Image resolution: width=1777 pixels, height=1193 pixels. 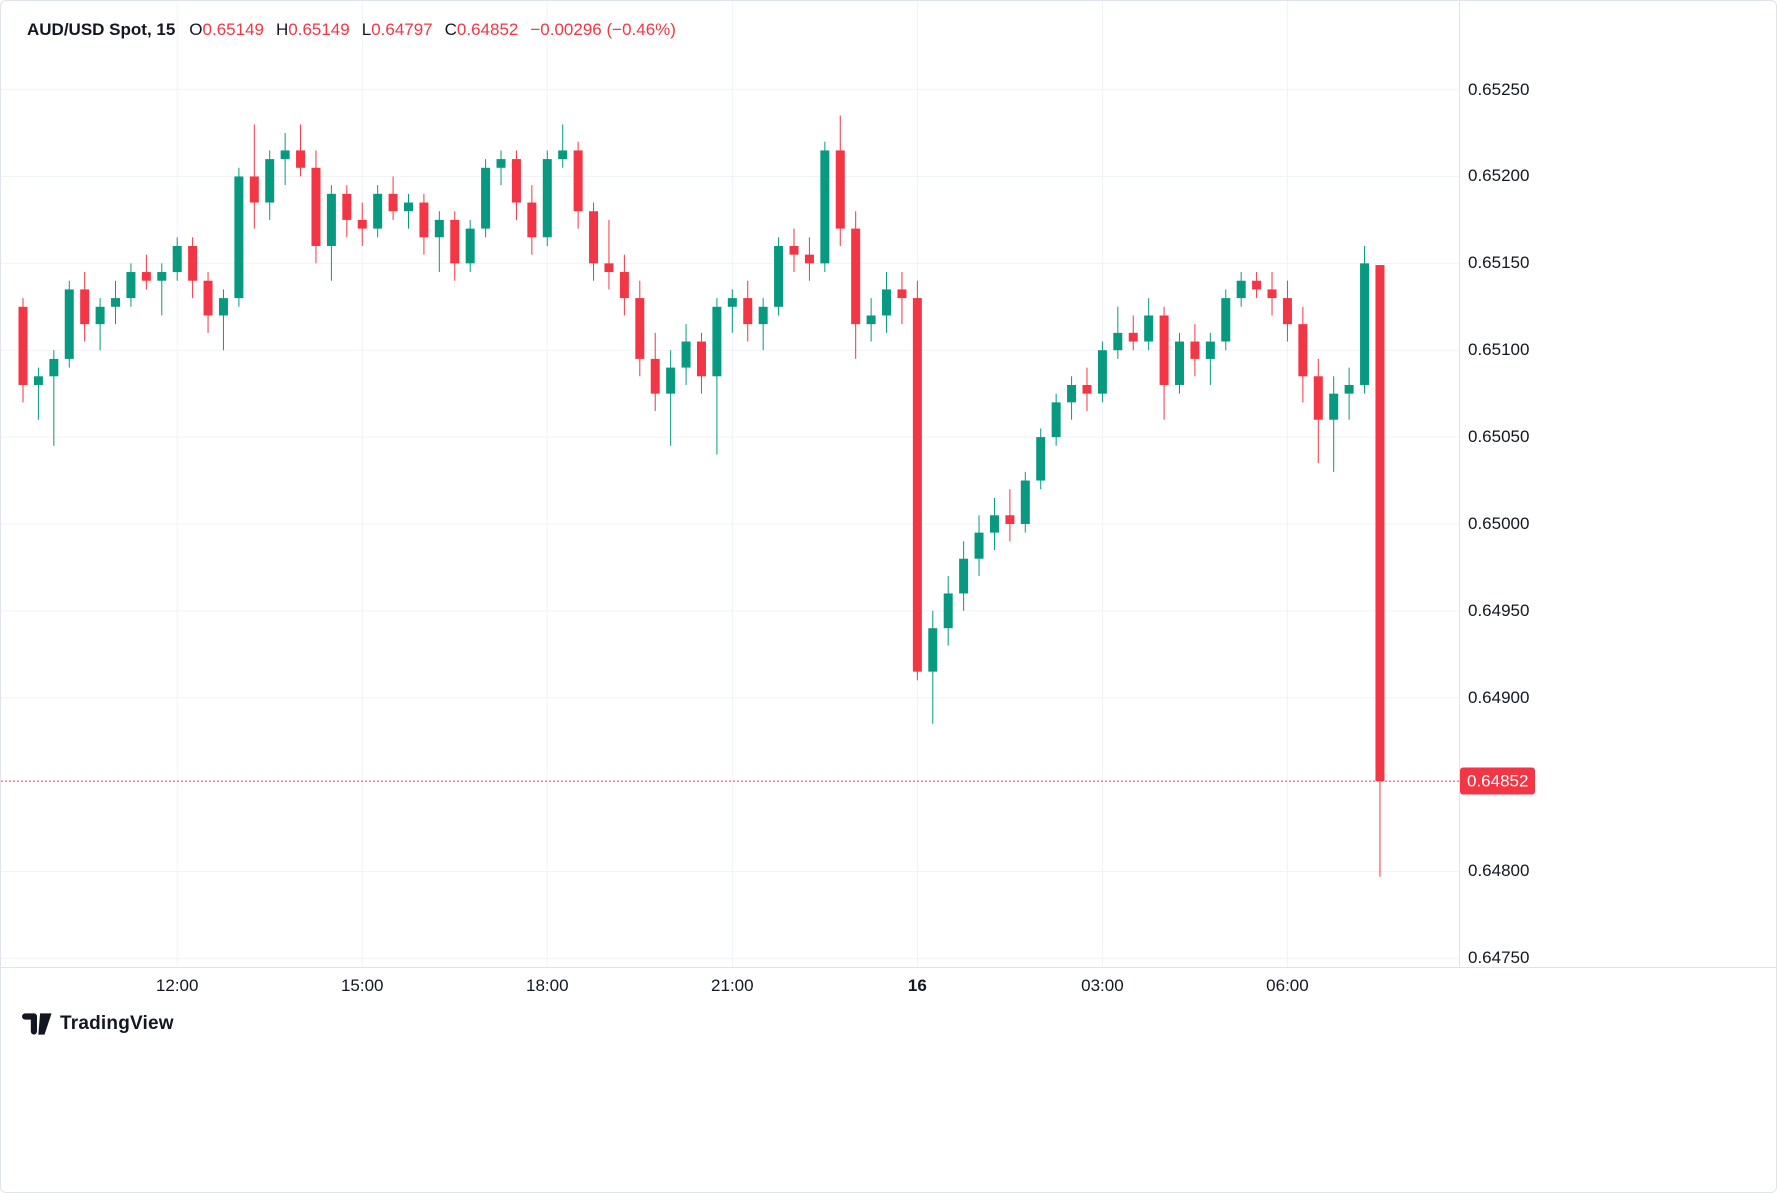 What do you see at coordinates (366, 29) in the screenshot?
I see `low-label: L` at bounding box center [366, 29].